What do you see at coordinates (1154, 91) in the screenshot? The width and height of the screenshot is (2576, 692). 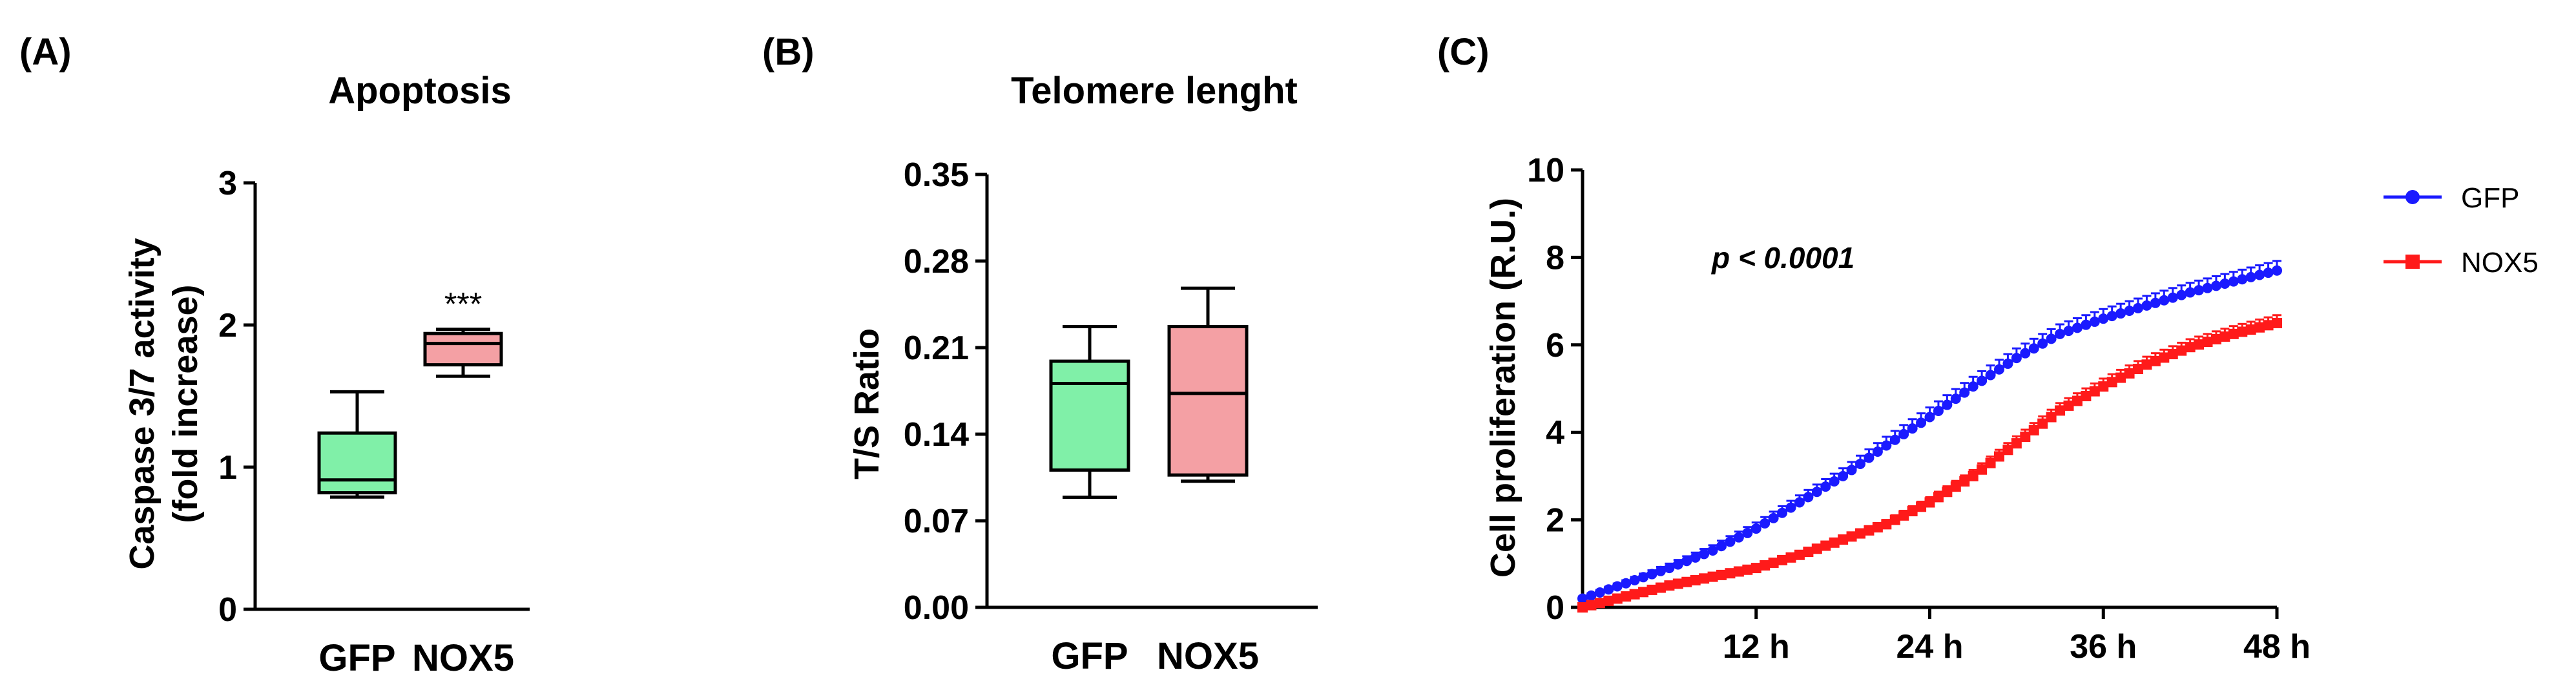 I see `title-telomere: Telomere lenght` at bounding box center [1154, 91].